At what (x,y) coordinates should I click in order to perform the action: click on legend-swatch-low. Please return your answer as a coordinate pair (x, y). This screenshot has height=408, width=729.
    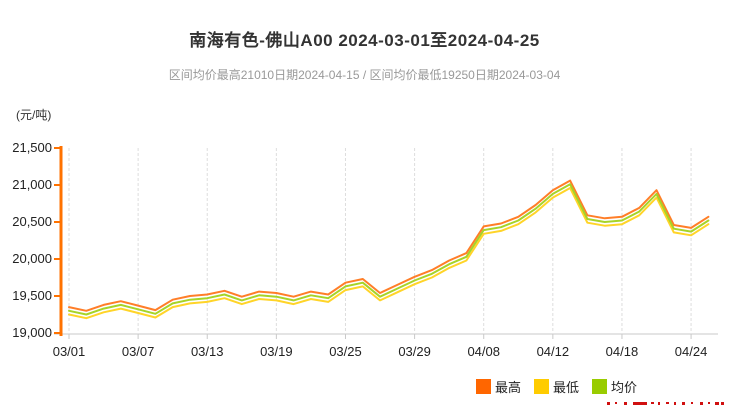
    Looking at the image, I should click on (542, 386).